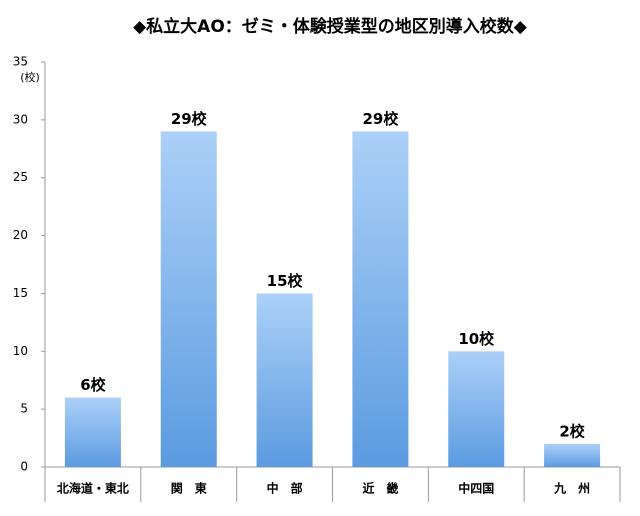 This screenshot has width=640, height=516. I want to click on y-tick-label: 0, so click(24, 467).